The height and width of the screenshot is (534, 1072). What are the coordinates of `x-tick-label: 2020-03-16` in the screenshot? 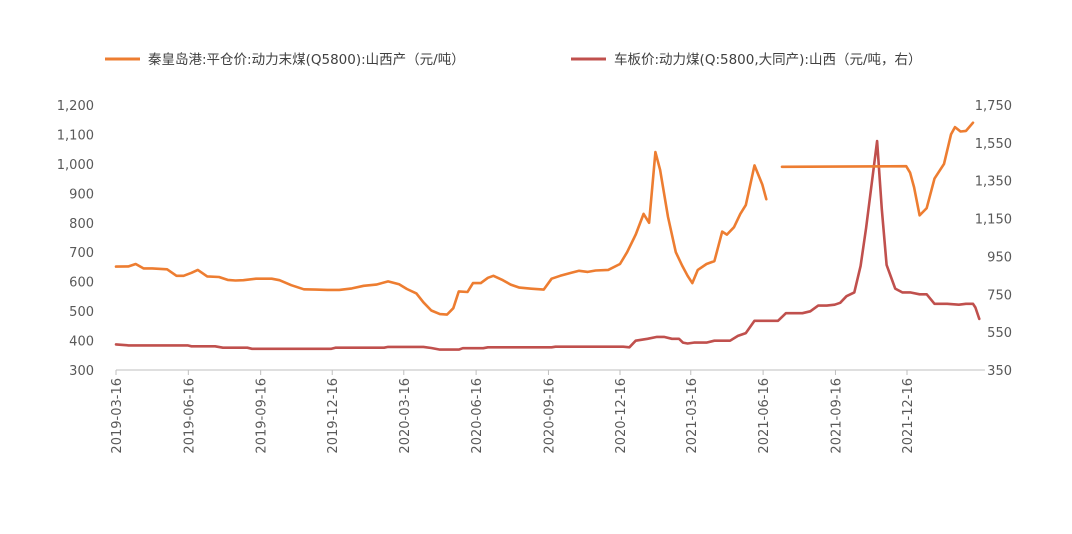 It's located at (405, 416).